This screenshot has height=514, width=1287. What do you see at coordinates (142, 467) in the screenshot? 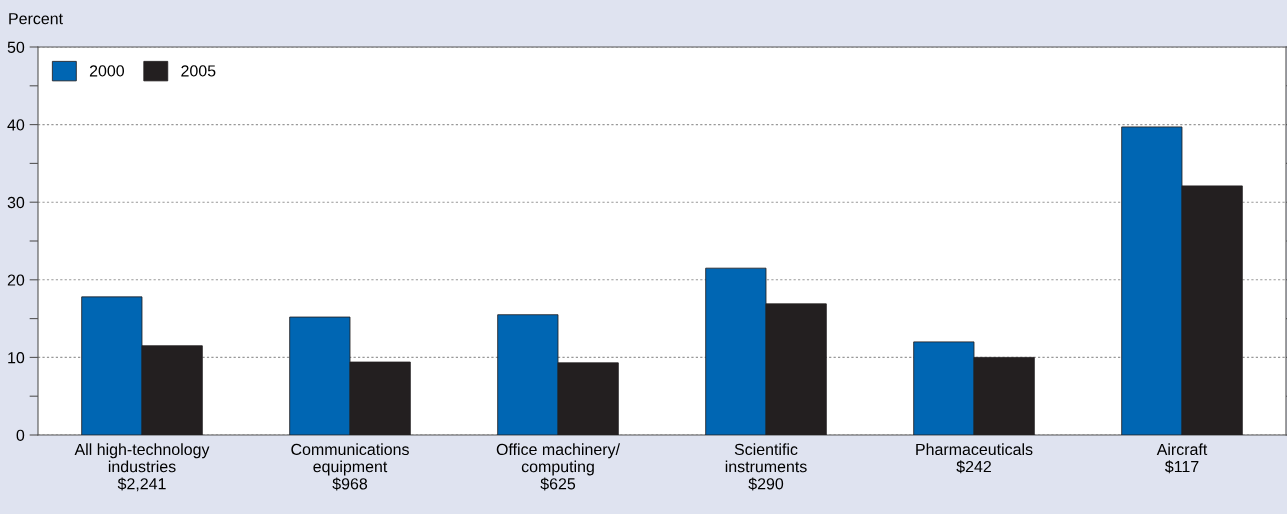
I see `x-tick-label: All high-technology industries $2,241` at bounding box center [142, 467].